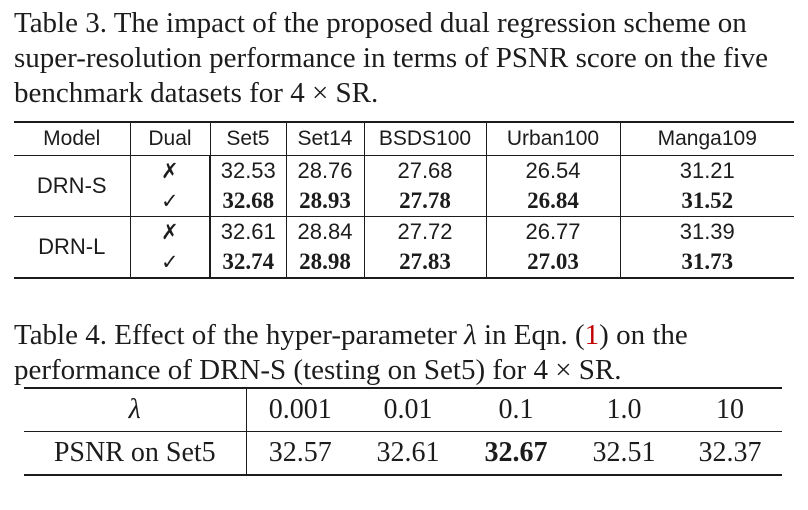  What do you see at coordinates (247, 170) in the screenshot?
I see `value-cell: 32.53` at bounding box center [247, 170].